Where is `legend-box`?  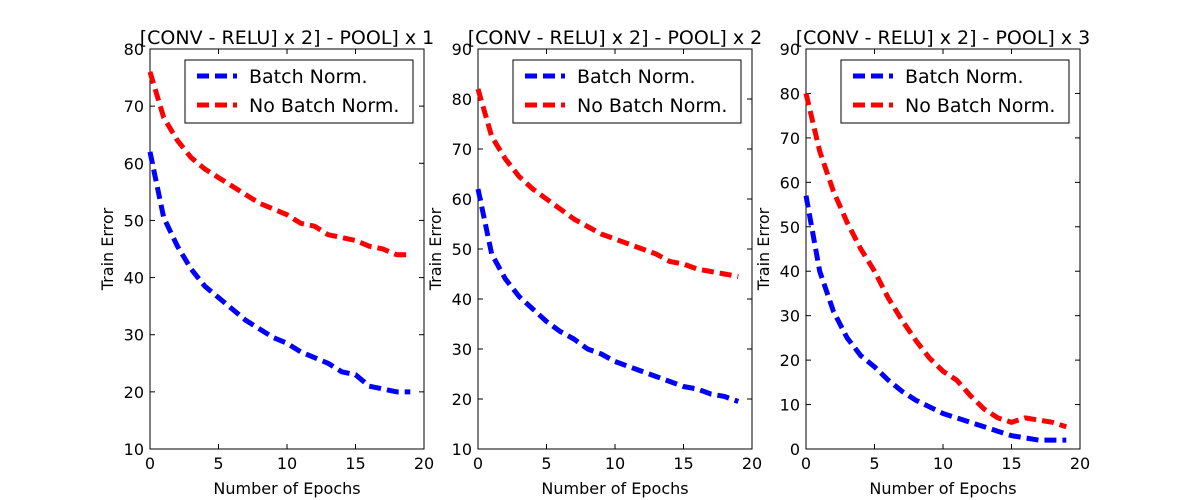 legend-box is located at coordinates (955, 91).